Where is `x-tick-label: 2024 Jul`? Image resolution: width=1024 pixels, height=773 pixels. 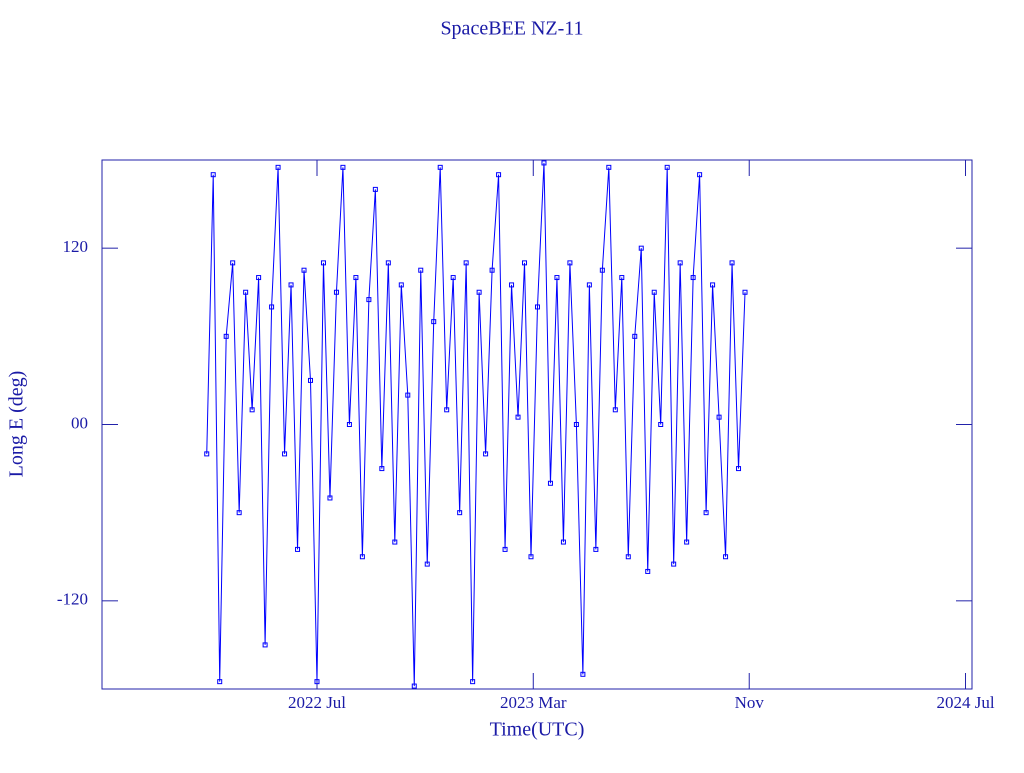
x-tick-label: 2024 Jul is located at coordinates (965, 702).